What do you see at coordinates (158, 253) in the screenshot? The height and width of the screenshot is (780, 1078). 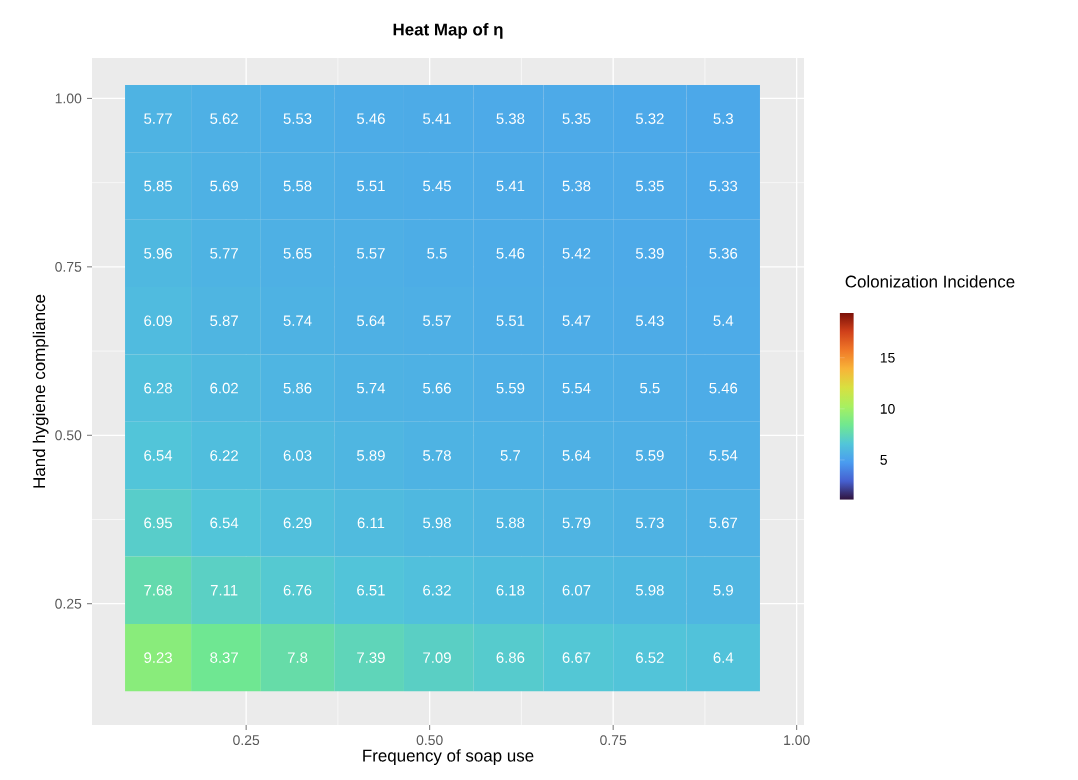 I see `data-label: 5.96` at bounding box center [158, 253].